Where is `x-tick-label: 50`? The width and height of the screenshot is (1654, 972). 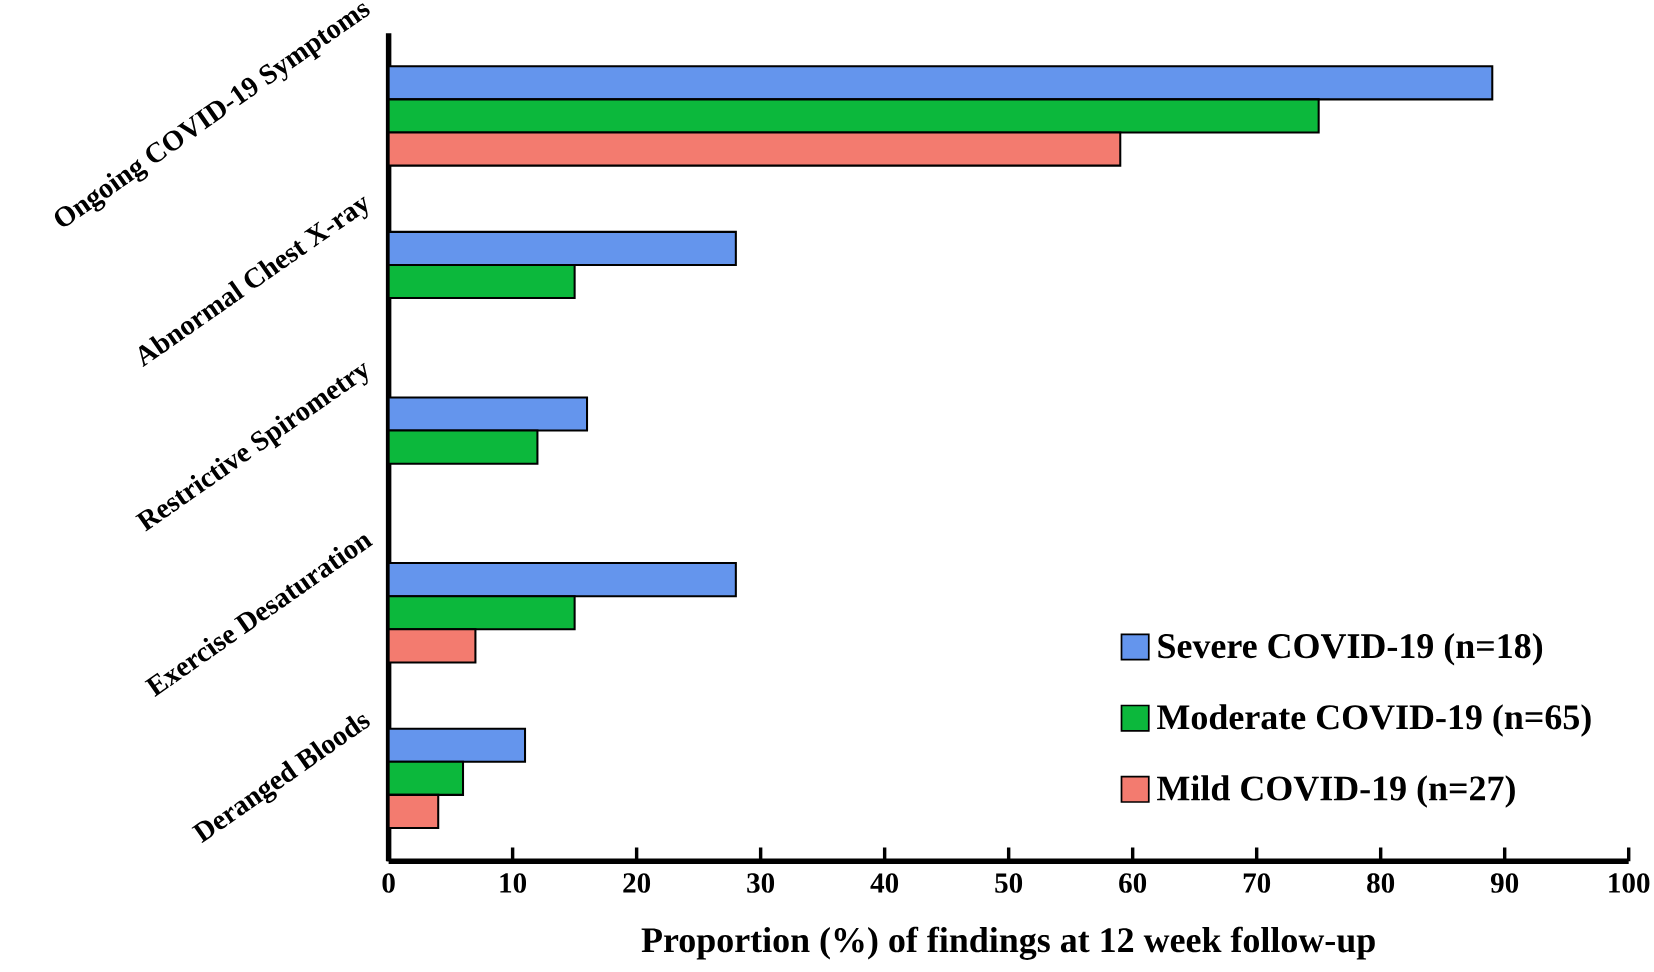 x-tick-label: 50 is located at coordinates (1009, 883).